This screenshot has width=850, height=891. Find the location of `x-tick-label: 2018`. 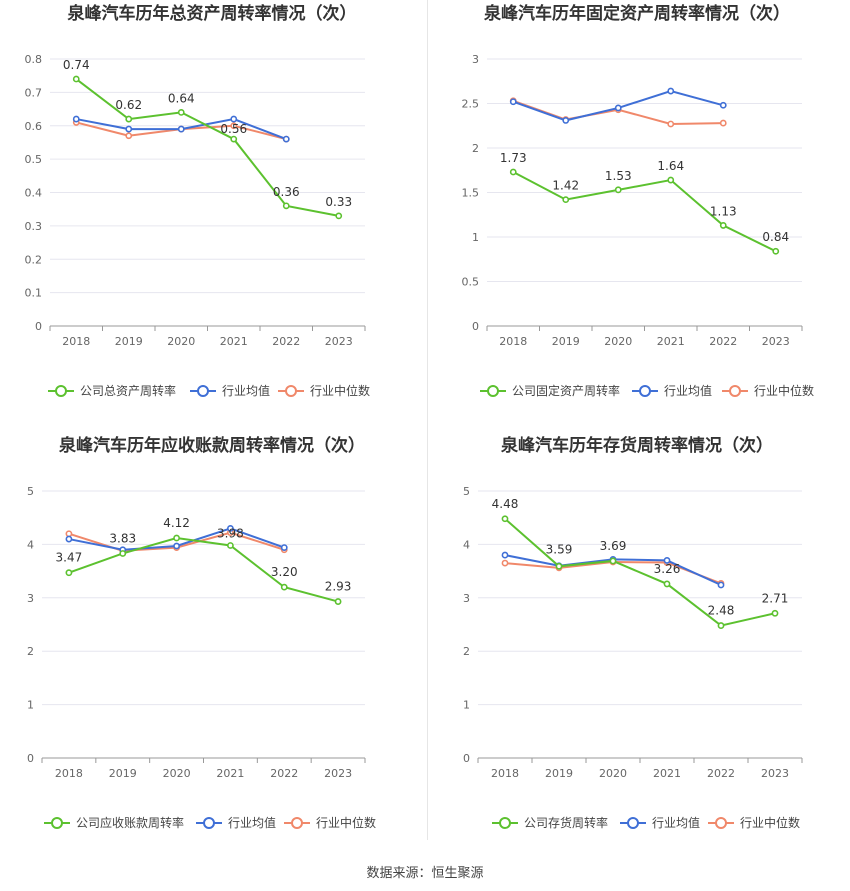

x-tick-label: 2018 is located at coordinates (69, 773).